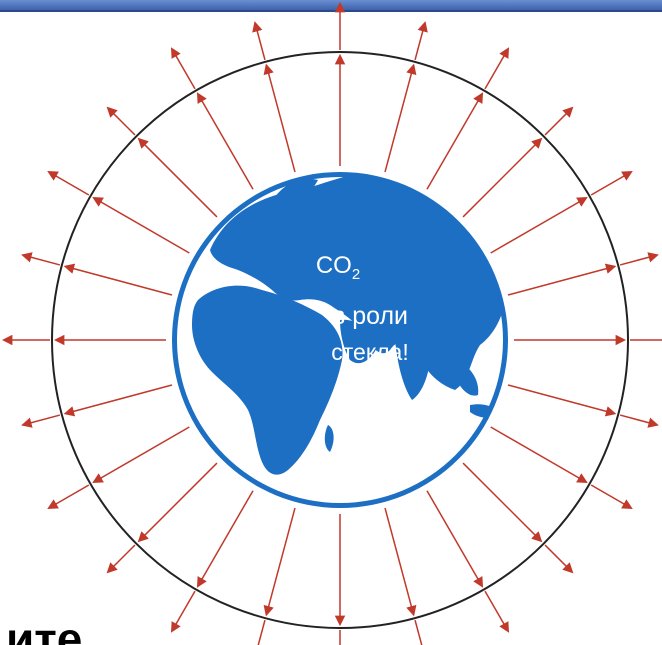 This screenshot has height=645, width=662. I want to click on arabia-landmass, so click(359, 341).